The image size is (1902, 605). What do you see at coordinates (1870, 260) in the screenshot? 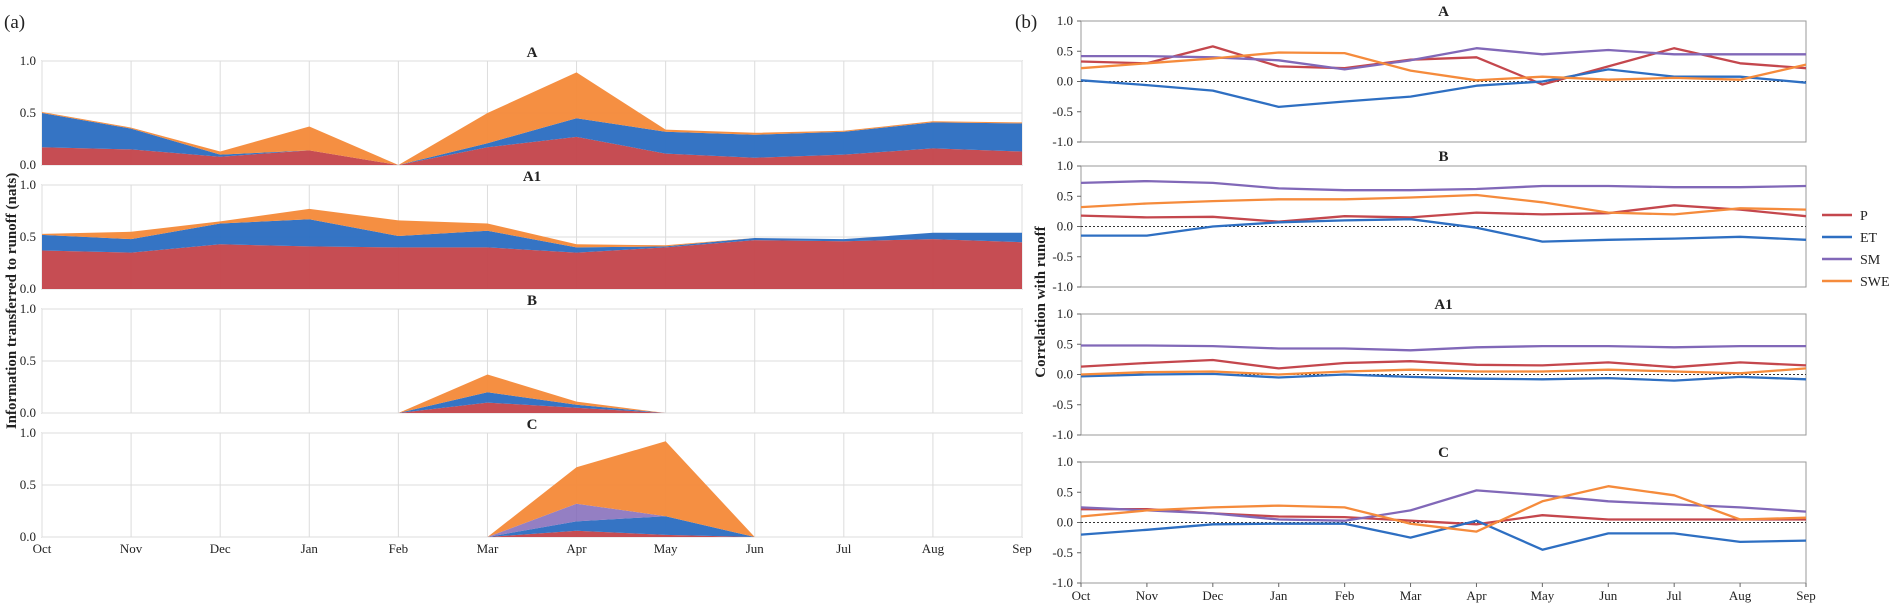
I see `legend-label-sm: SM` at bounding box center [1870, 260].